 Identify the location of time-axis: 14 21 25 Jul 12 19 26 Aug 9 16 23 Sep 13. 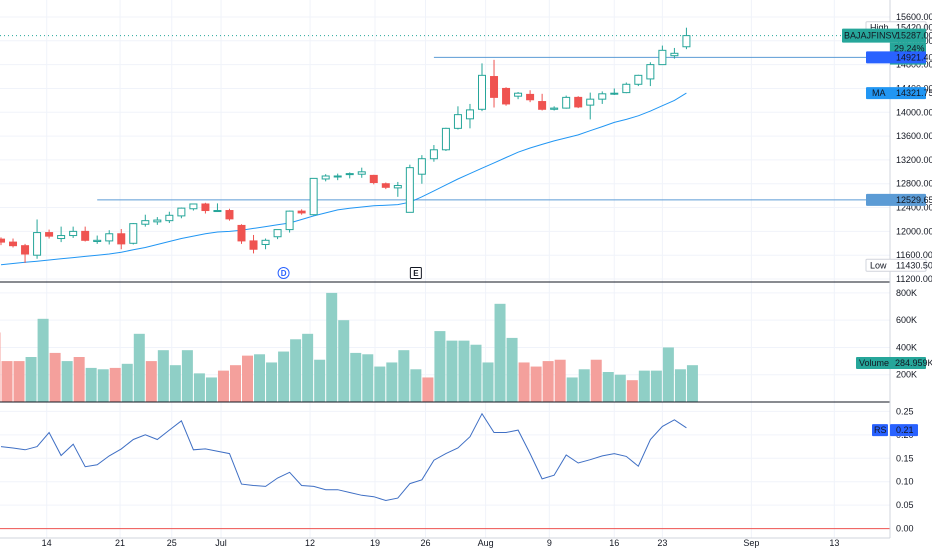
(441, 543).